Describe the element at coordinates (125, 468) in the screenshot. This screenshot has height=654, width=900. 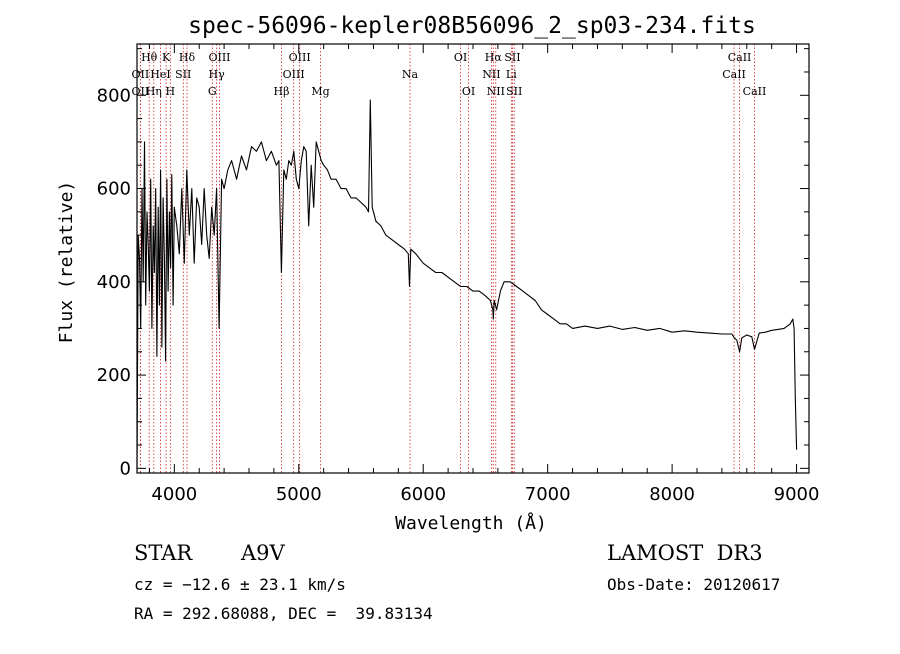
I see `y-tick-label: 0` at that location.